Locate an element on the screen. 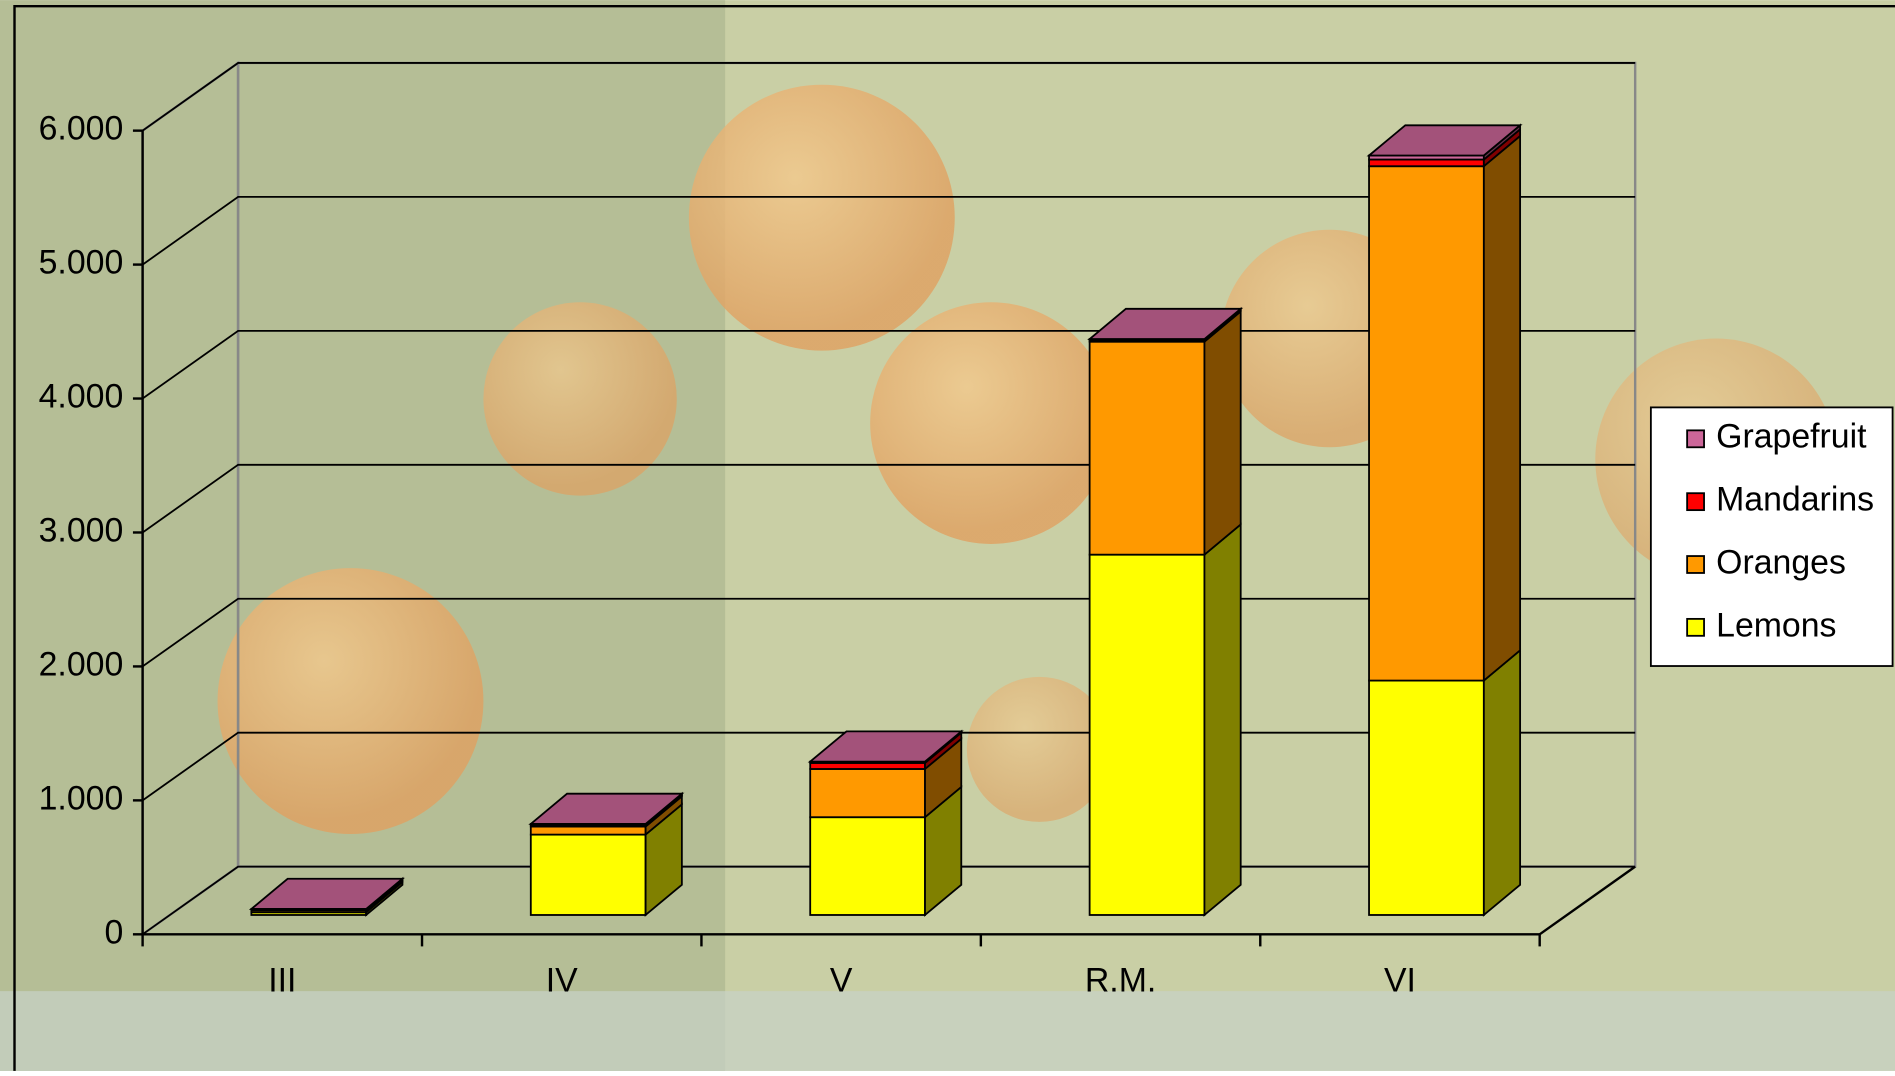 The width and height of the screenshot is (1895, 1076). y-tick-label: 3.000 is located at coordinates (81, 530).